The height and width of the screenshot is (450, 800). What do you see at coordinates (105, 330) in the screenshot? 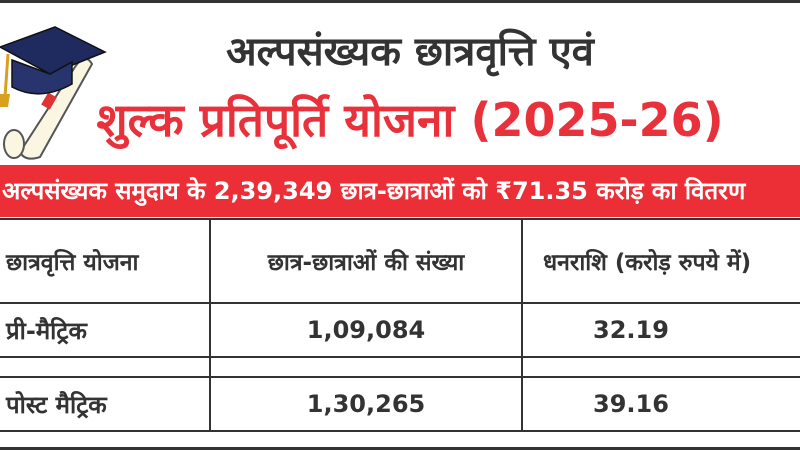
I see `scheme-cell: प्री-मैट्रिक` at bounding box center [105, 330].